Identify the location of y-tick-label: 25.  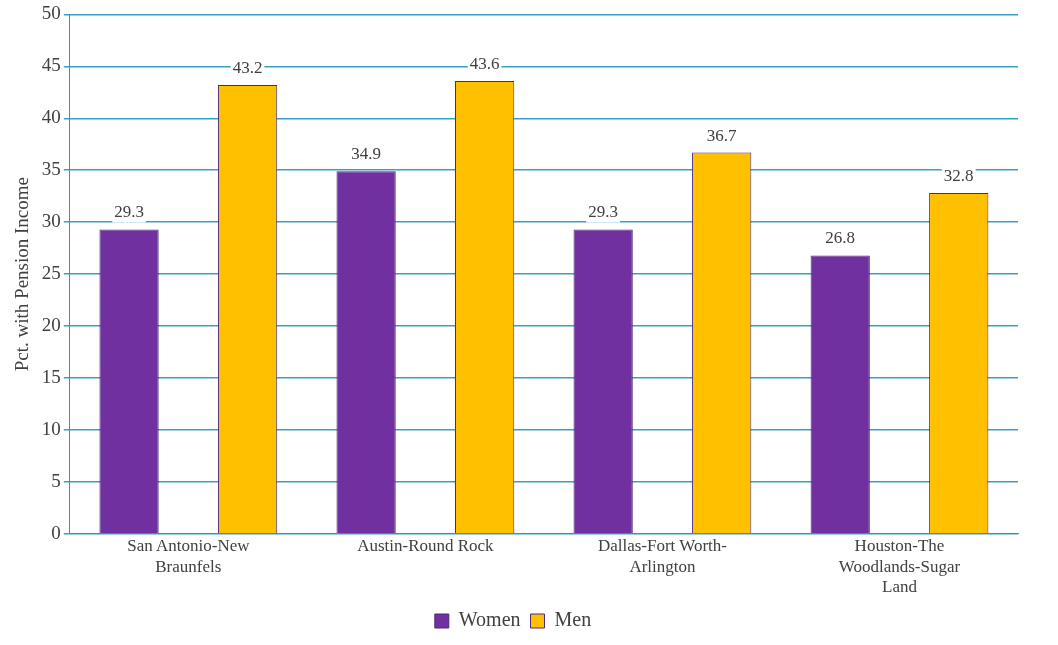
(51, 273).